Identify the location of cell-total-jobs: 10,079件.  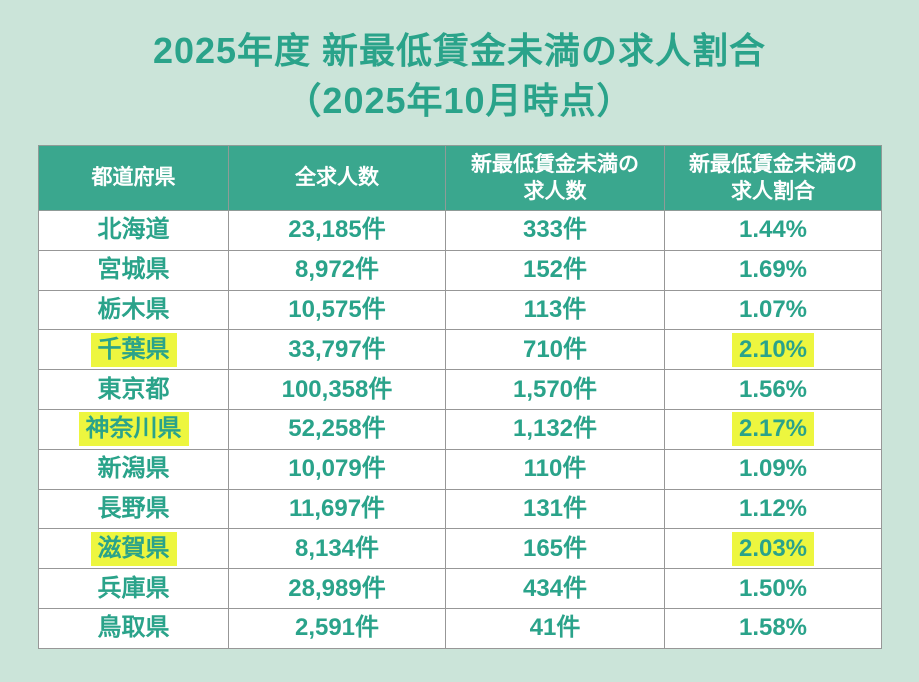
(337, 469).